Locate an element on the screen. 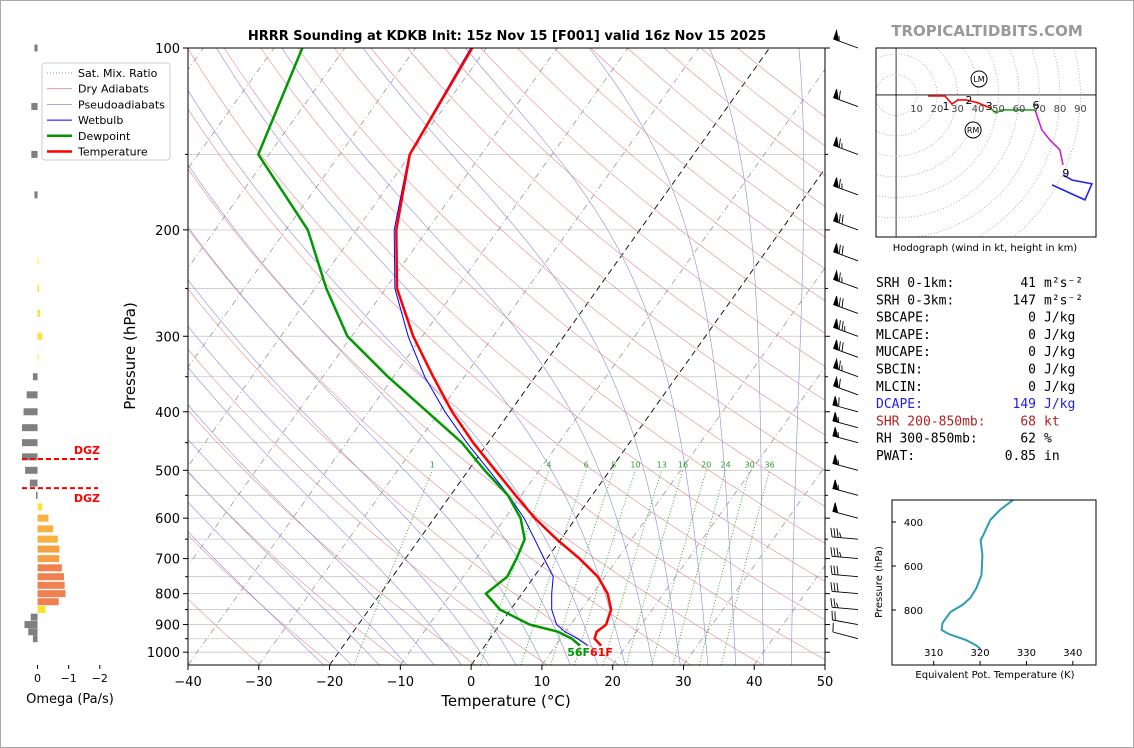 Image resolution: width=1134 pixels, height=748 pixels. legend-label: Wetbulb is located at coordinates (100, 120).